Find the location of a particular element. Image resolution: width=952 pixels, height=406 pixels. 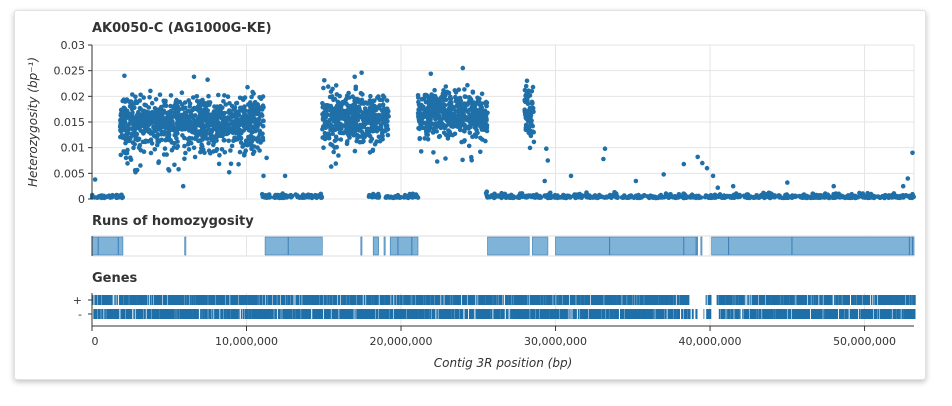

genes-title: Genes is located at coordinates (115, 278).